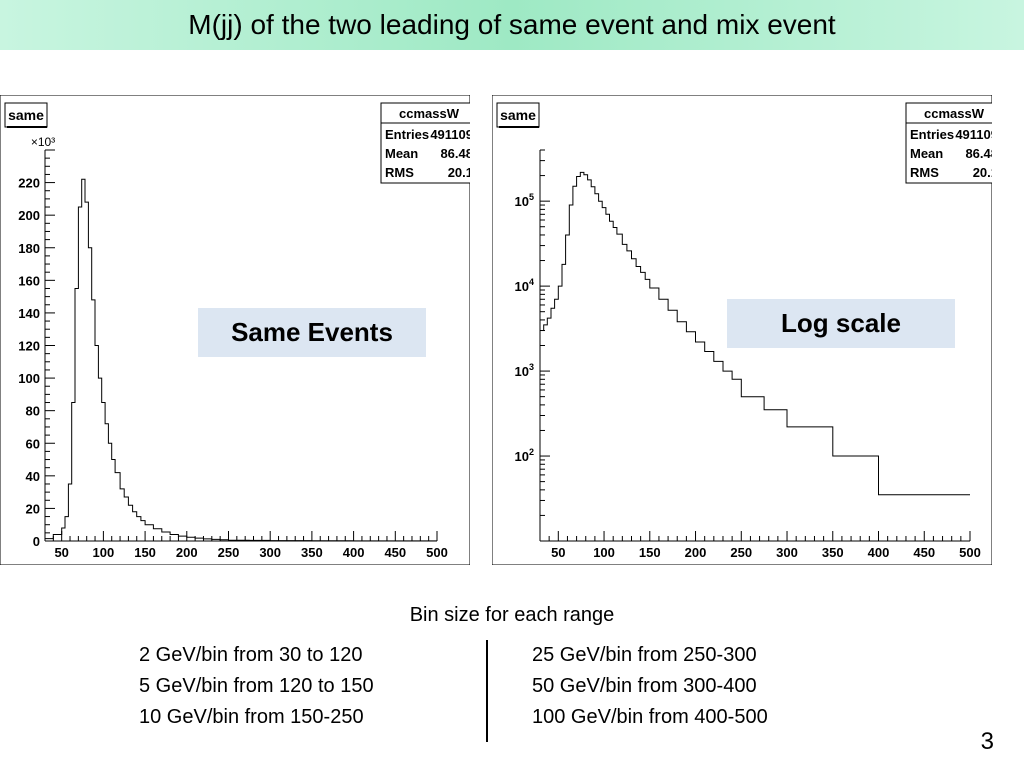 The height and width of the screenshot is (768, 1024). I want to click on y-tick-label: 100, so click(29, 378).